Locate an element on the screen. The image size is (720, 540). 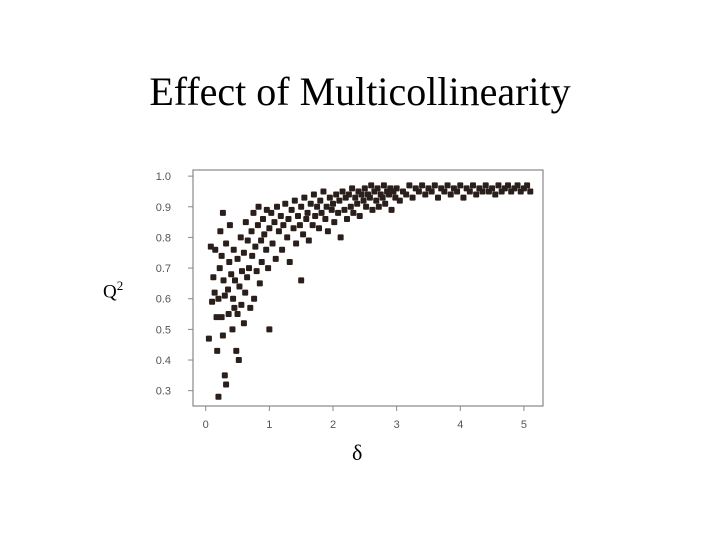
y-tick-label: 0.9 is located at coordinates (163, 208).